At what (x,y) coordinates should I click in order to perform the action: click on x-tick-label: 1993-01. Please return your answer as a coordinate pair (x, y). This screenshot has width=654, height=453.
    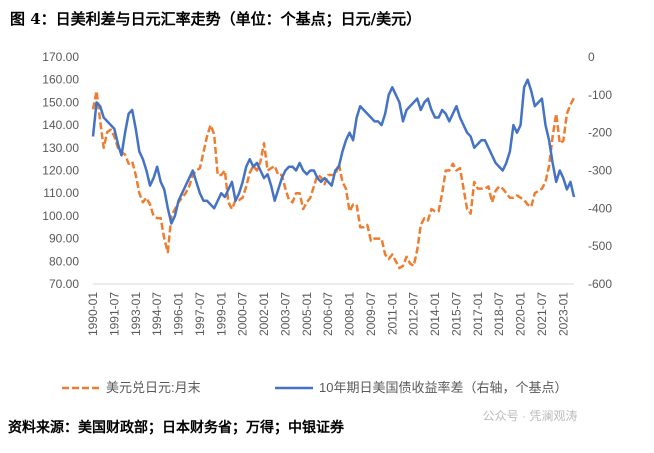
    Looking at the image, I should click on (136, 314).